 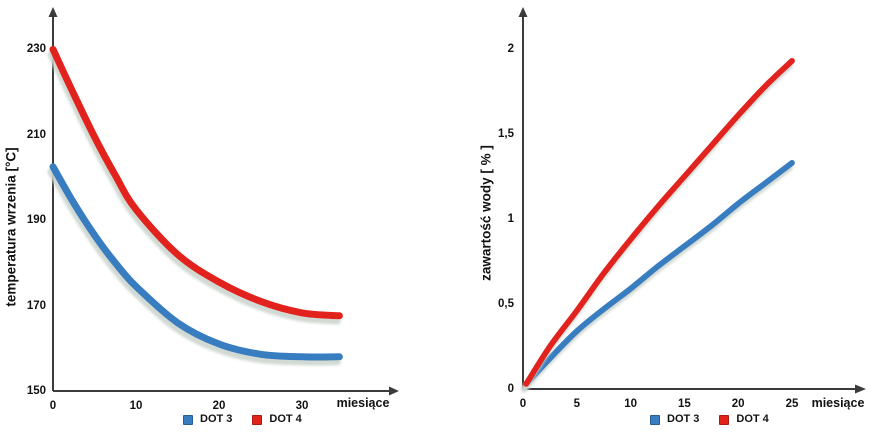 What do you see at coordinates (36, 134) in the screenshot?
I see `y-tick-label: 210` at bounding box center [36, 134].